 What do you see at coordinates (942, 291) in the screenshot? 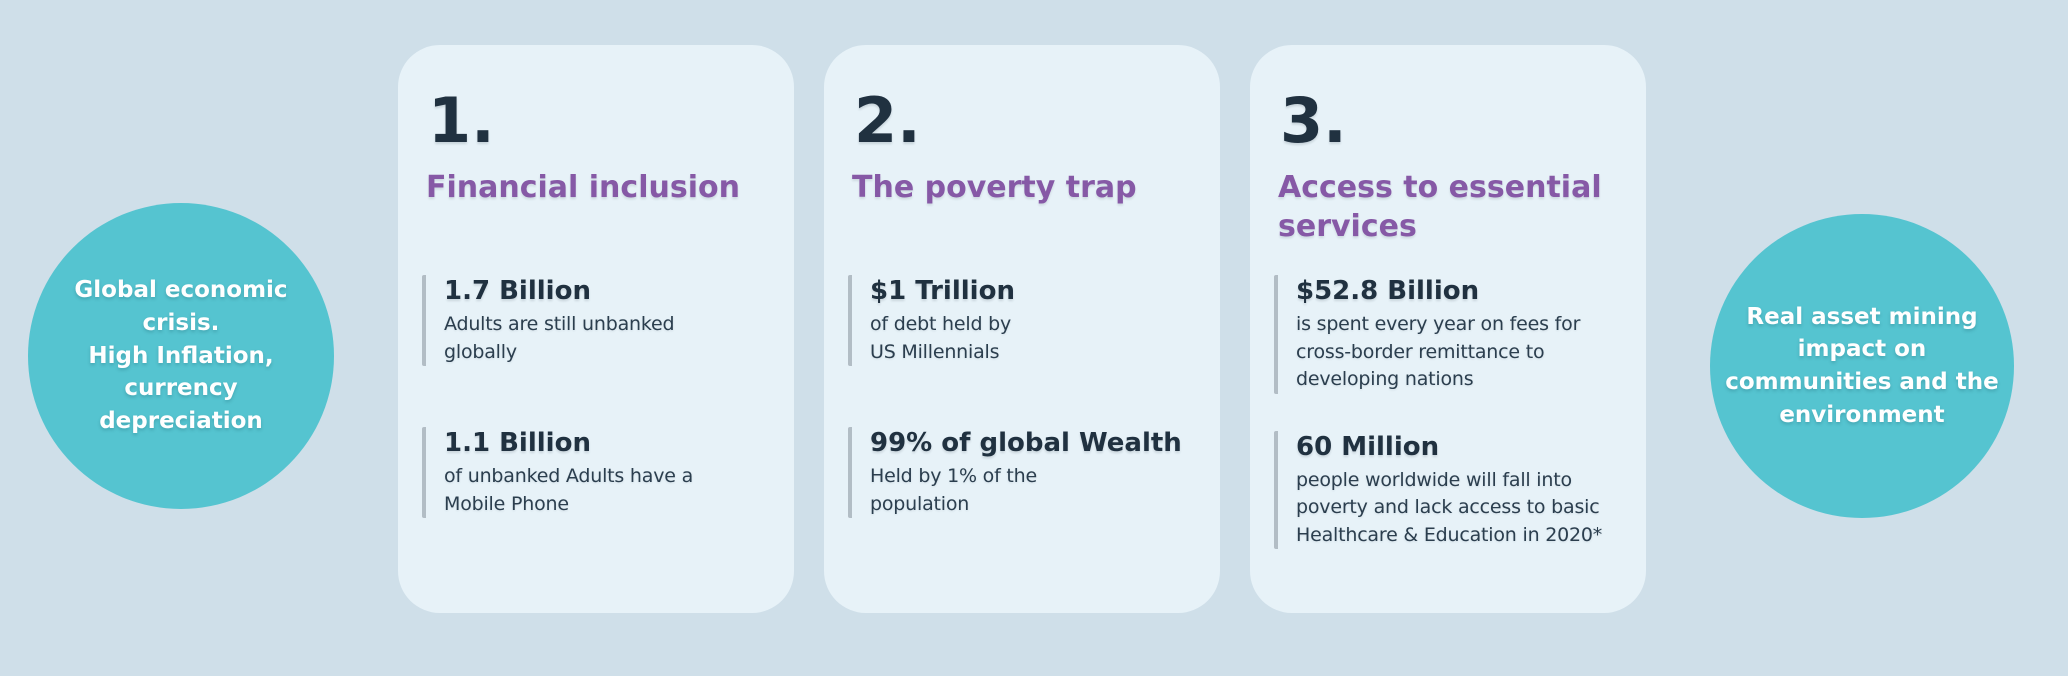
I see `stat-value: $1 Trillion` at bounding box center [942, 291].